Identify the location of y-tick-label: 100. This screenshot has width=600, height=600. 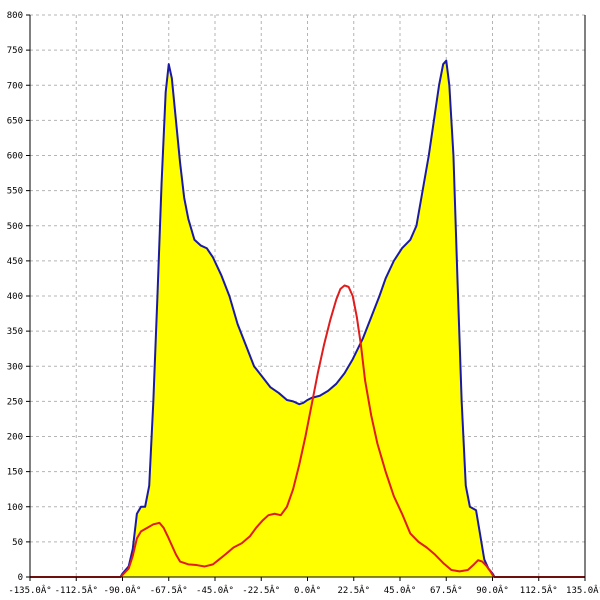
(15, 508).